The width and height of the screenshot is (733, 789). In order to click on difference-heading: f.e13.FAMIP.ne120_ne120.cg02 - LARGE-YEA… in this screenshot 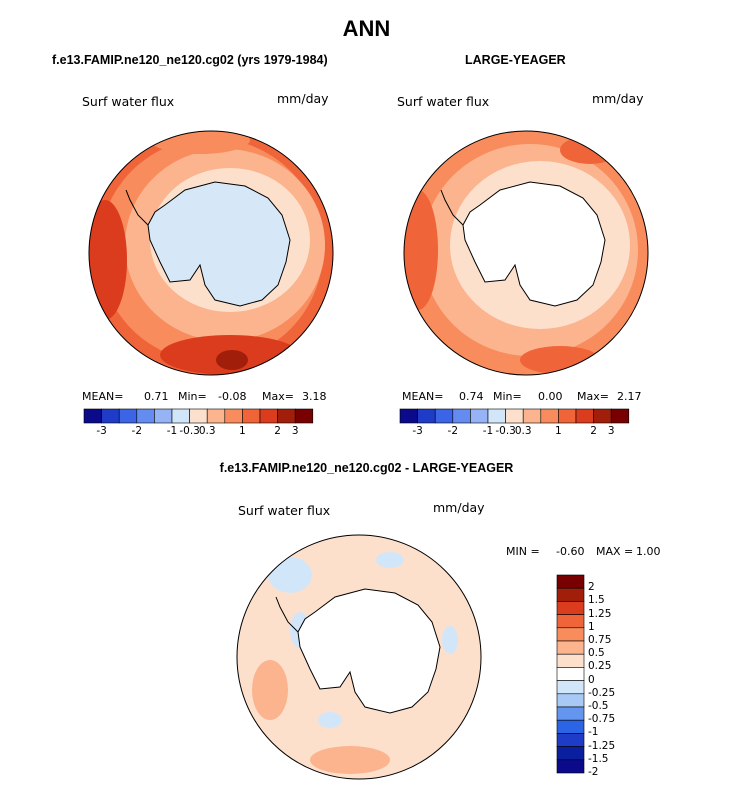, I will do `click(366, 468)`.